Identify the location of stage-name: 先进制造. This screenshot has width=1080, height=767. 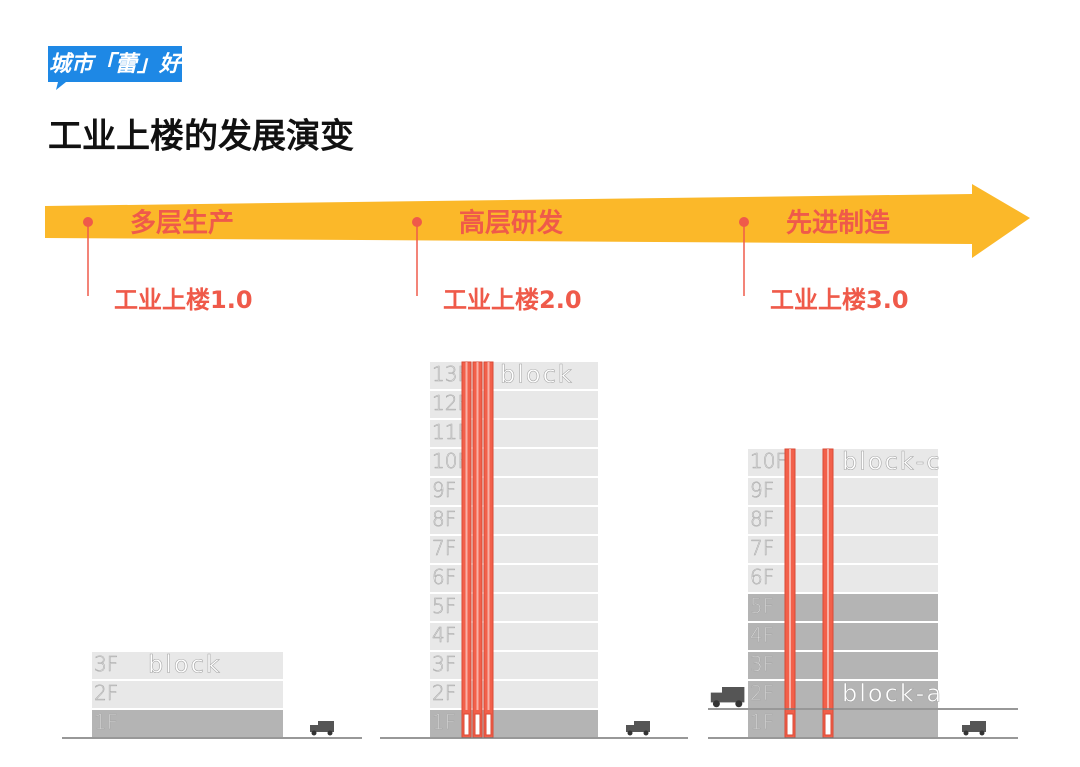
(838, 224).